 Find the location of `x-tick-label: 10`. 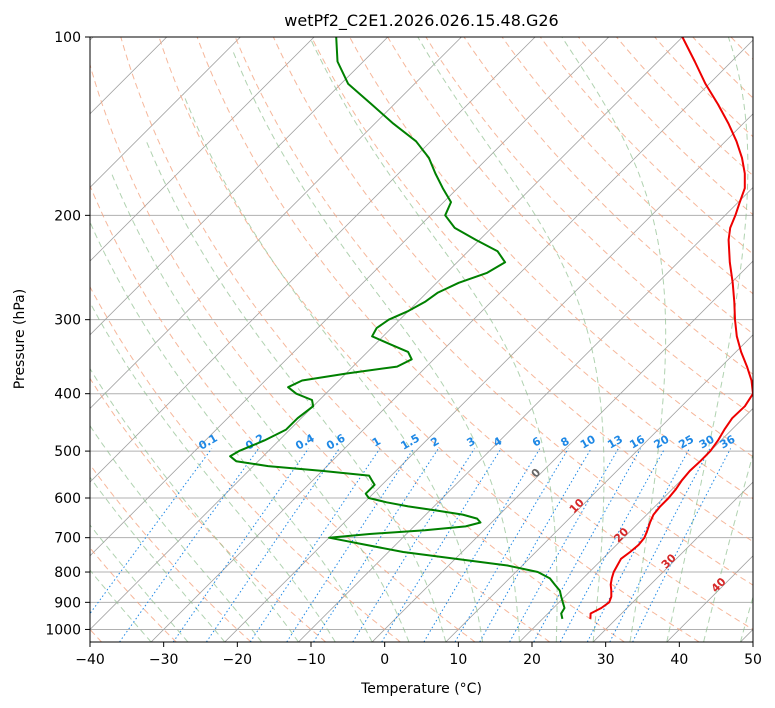

x-tick-label: 10 is located at coordinates (458, 660).